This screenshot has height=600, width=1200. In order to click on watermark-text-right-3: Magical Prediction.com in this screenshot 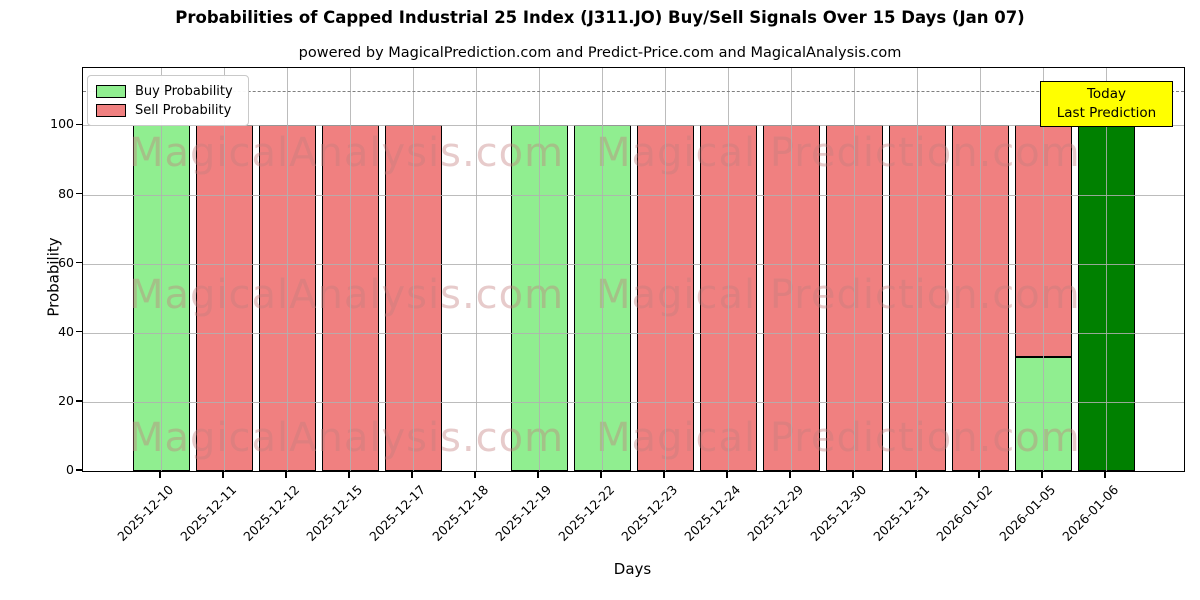, I will do `click(838, 438)`.